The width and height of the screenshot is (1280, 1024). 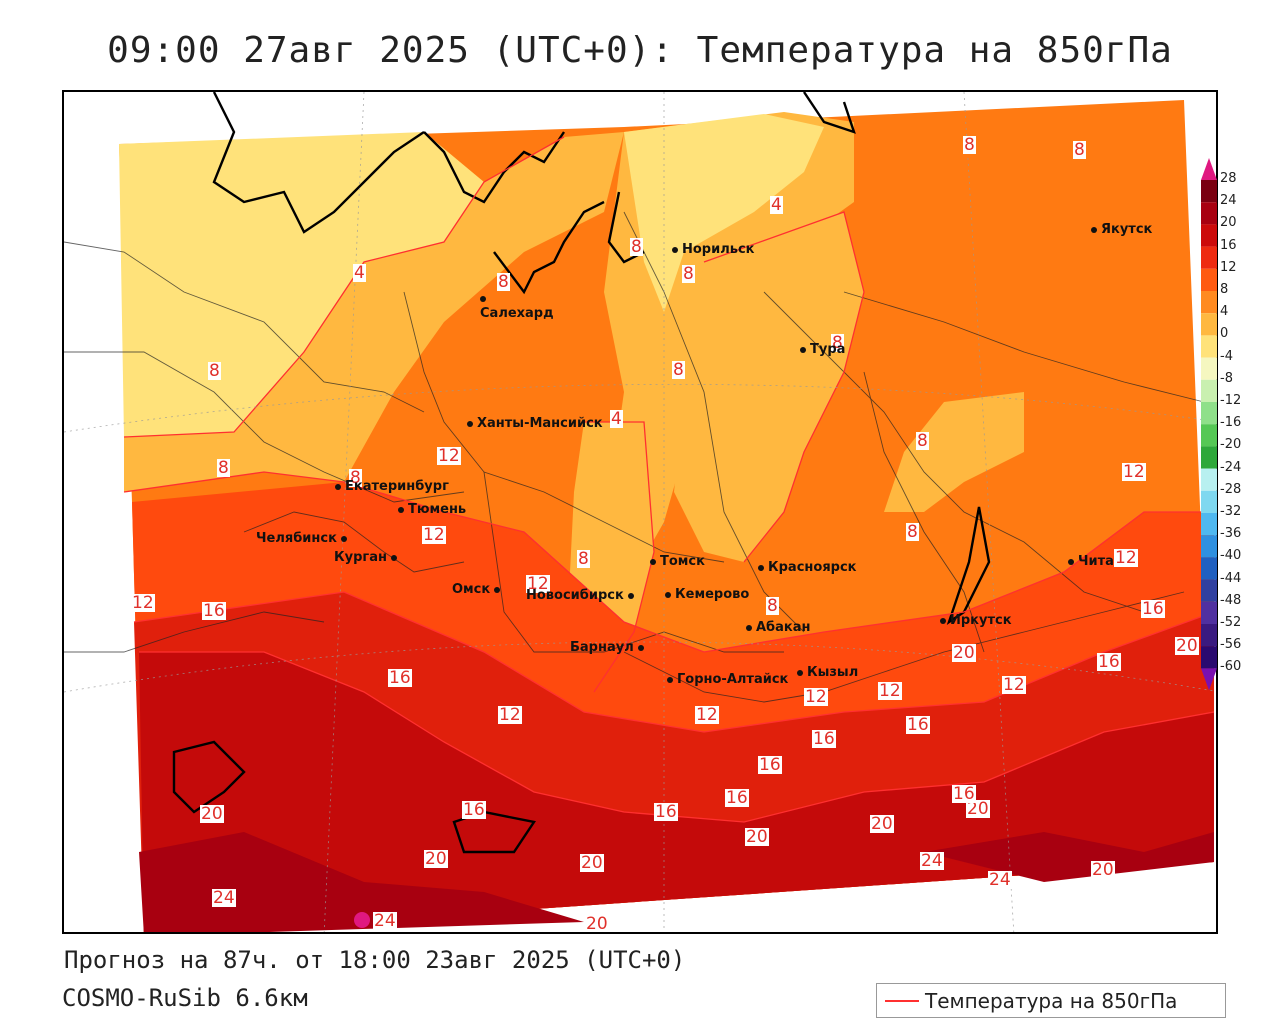 I want to click on colorbar, so click(x=1209, y=427).